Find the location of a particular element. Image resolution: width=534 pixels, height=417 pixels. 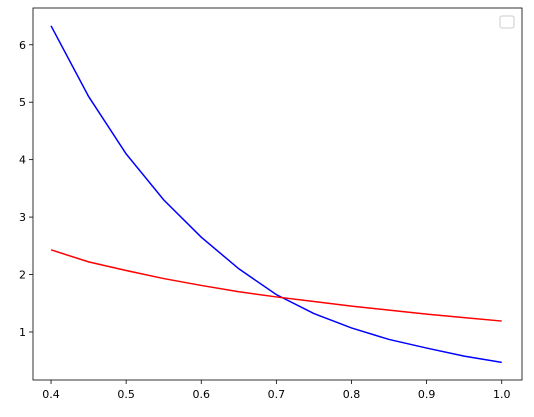

y-tick-label: 4 is located at coordinates (22, 160).